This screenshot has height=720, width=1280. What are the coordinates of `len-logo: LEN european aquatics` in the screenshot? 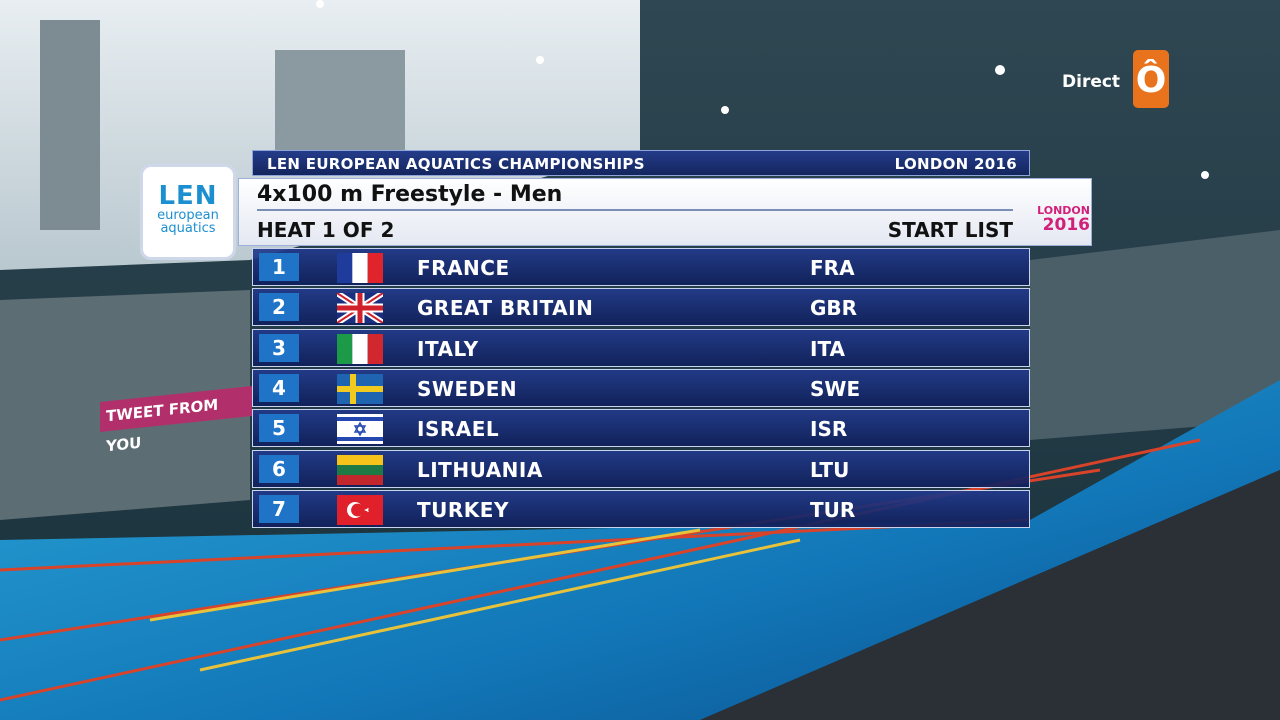 It's located at (188, 212).